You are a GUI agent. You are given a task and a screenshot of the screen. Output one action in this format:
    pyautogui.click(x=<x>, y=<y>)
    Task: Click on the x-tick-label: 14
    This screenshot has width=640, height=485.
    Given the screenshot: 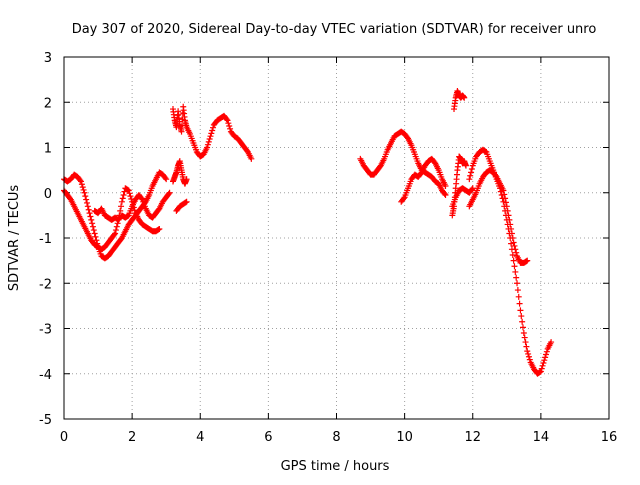 What is the action you would take?
    pyautogui.click(x=541, y=437)
    